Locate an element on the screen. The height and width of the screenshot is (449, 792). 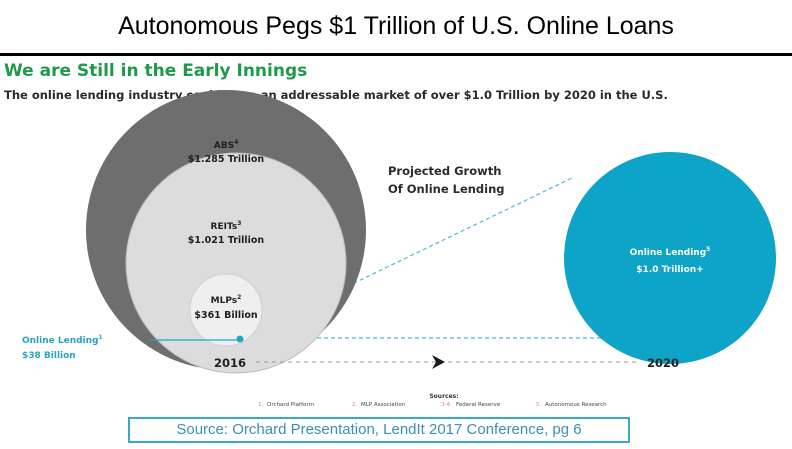
source-text-3: Federal Reserve is located at coordinates (478, 405).